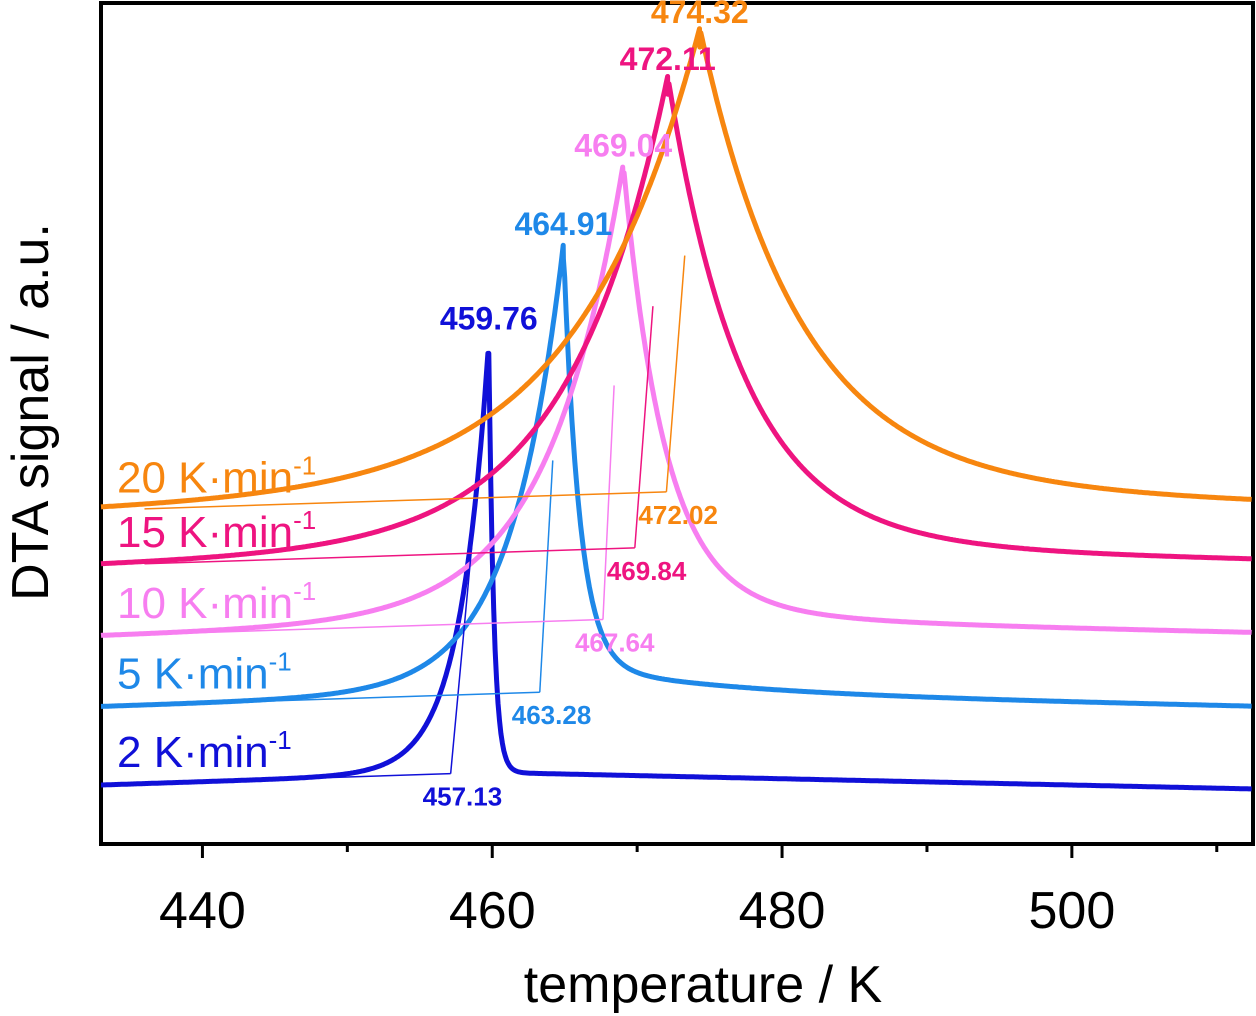 Image resolution: width=1256 pixels, height=1016 pixels. I want to click on peak-temperature-label: 472.11, so click(668, 59).